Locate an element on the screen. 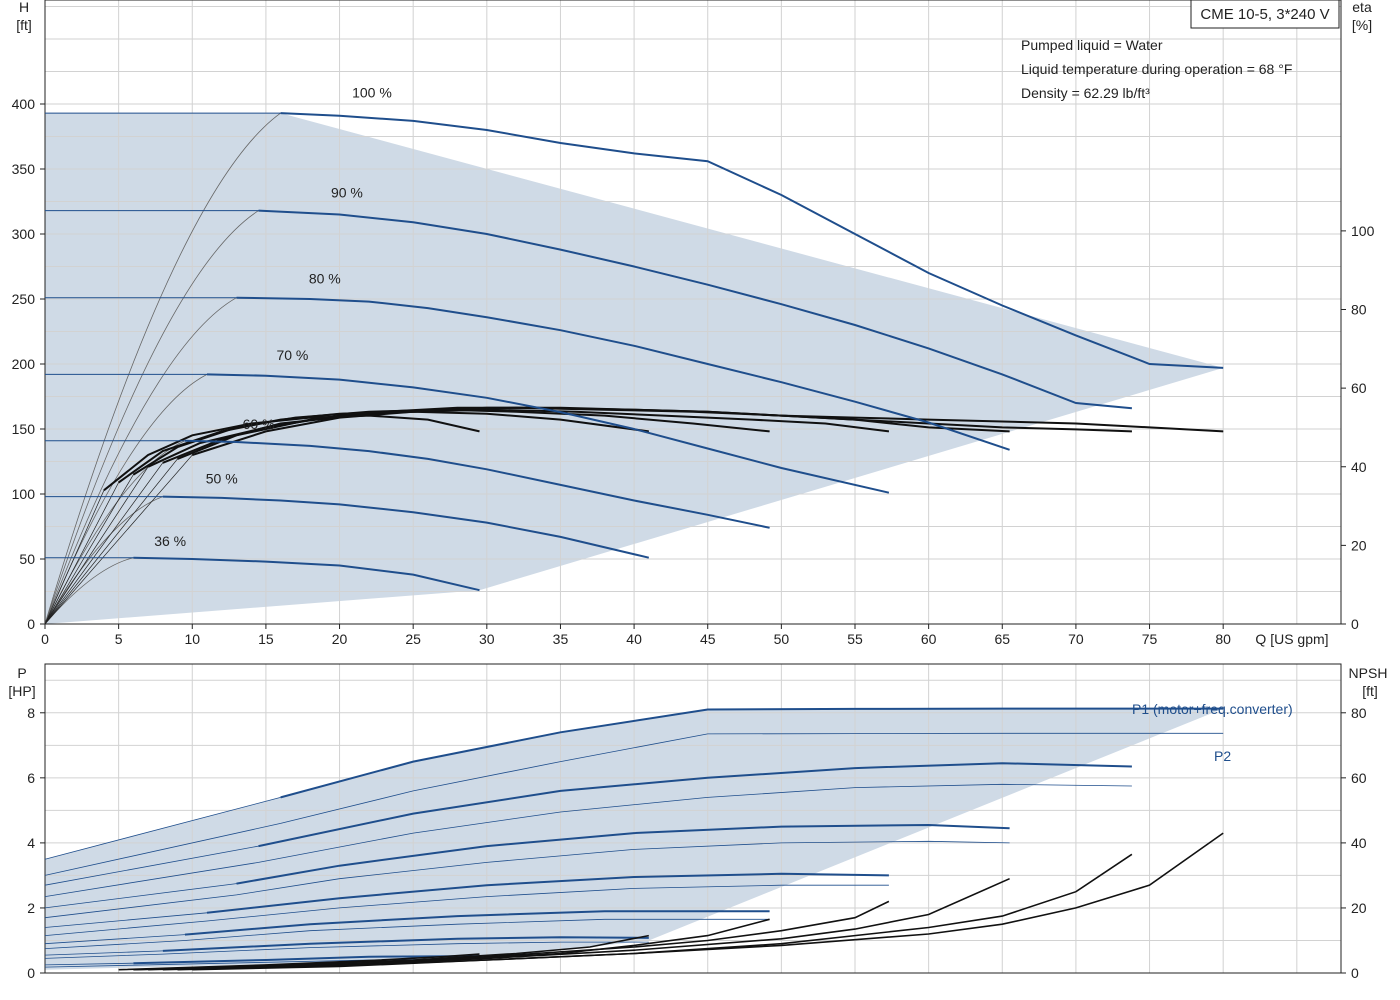 This screenshot has width=1400, height=1000. speed-label: 80 % is located at coordinates (325, 278).